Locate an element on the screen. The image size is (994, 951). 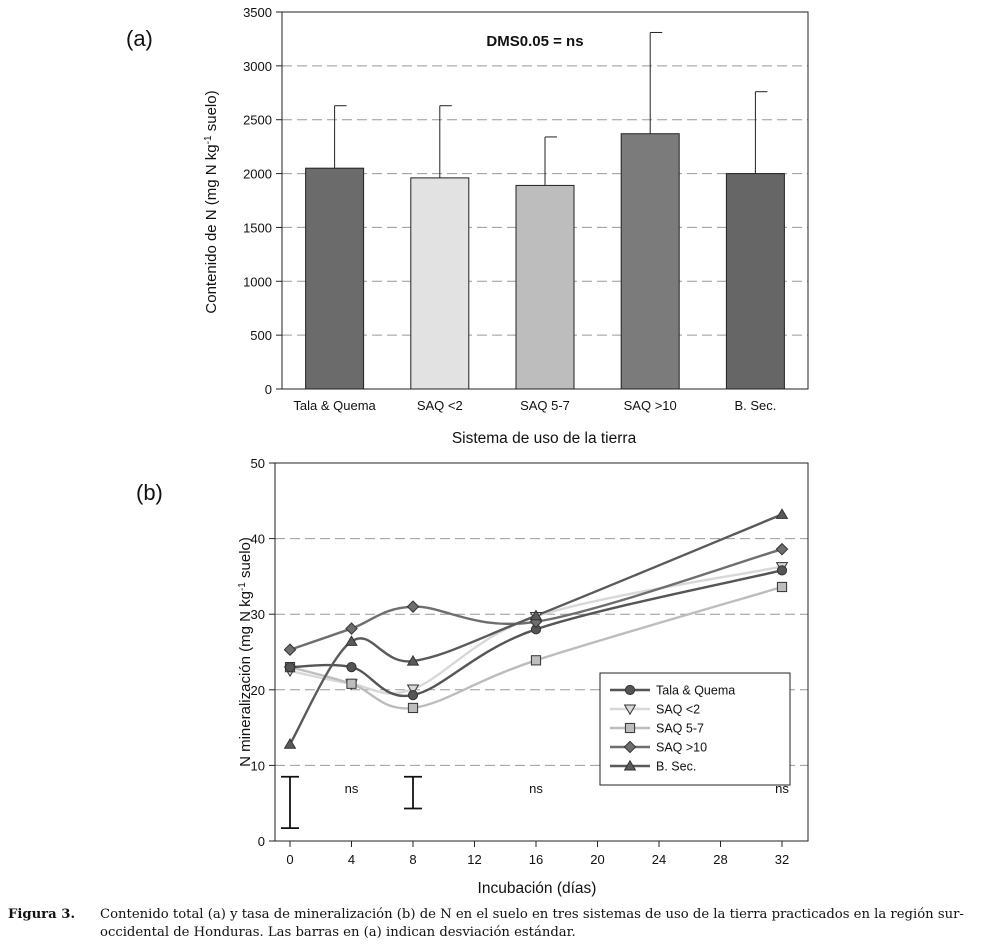
line-chart-lsd-bars is located at coordinates (351, 802).